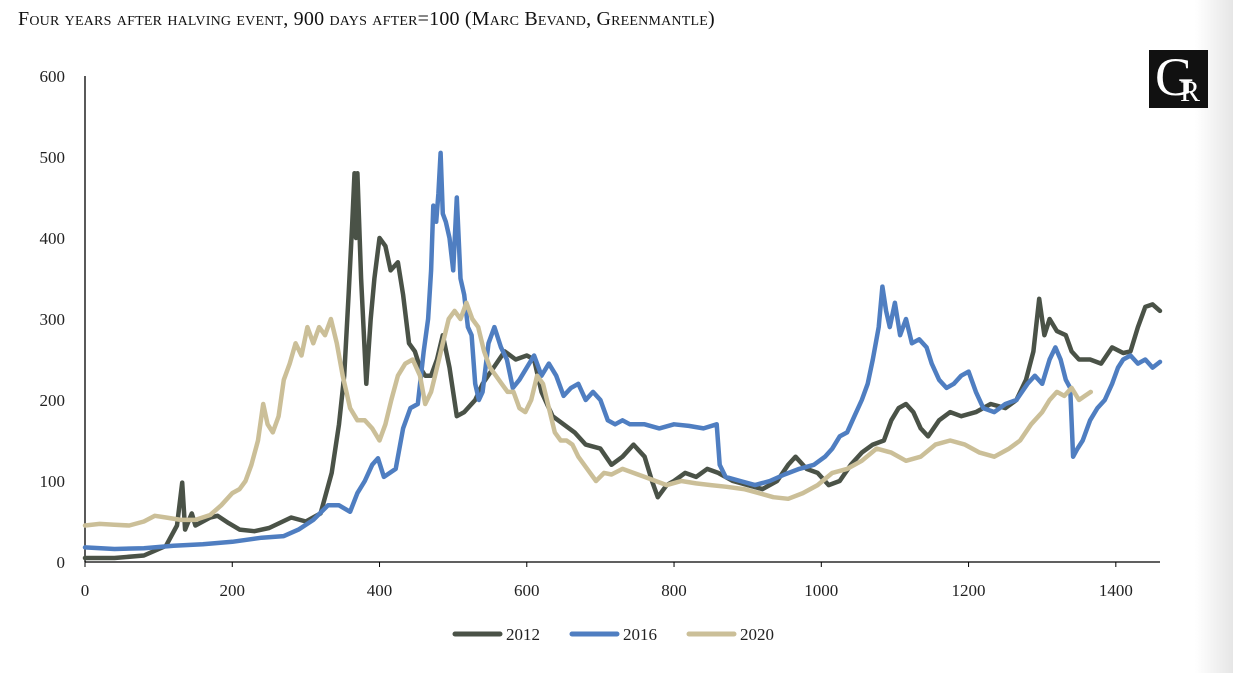  I want to click on greenmantle-logo: G R, so click(1178, 79).